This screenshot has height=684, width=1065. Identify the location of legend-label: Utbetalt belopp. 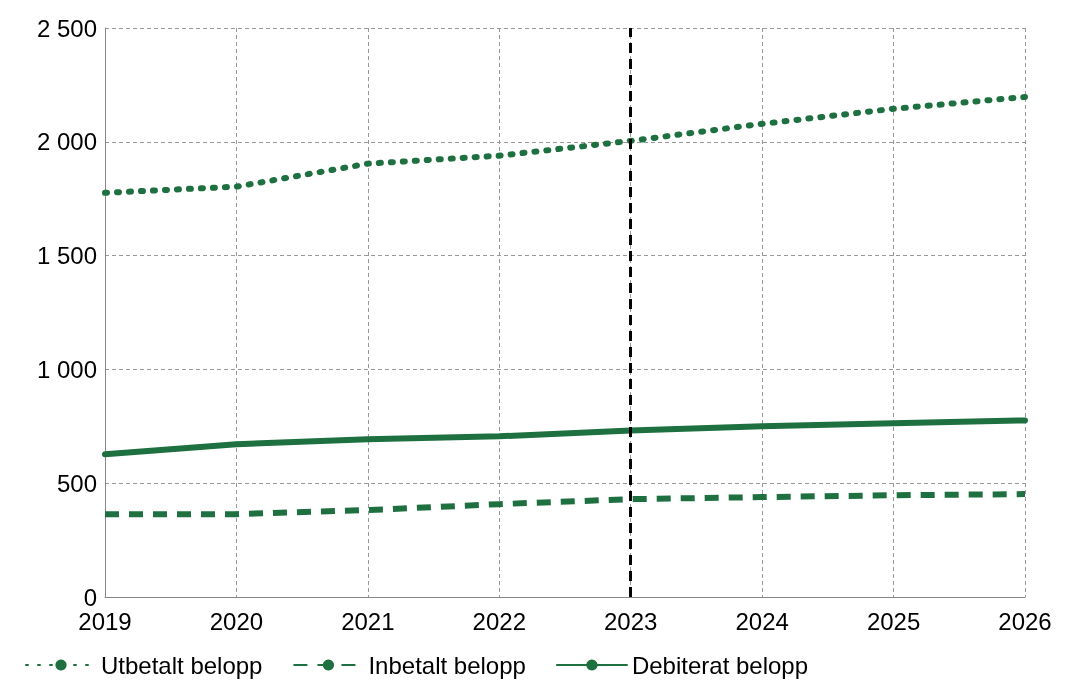
(182, 665).